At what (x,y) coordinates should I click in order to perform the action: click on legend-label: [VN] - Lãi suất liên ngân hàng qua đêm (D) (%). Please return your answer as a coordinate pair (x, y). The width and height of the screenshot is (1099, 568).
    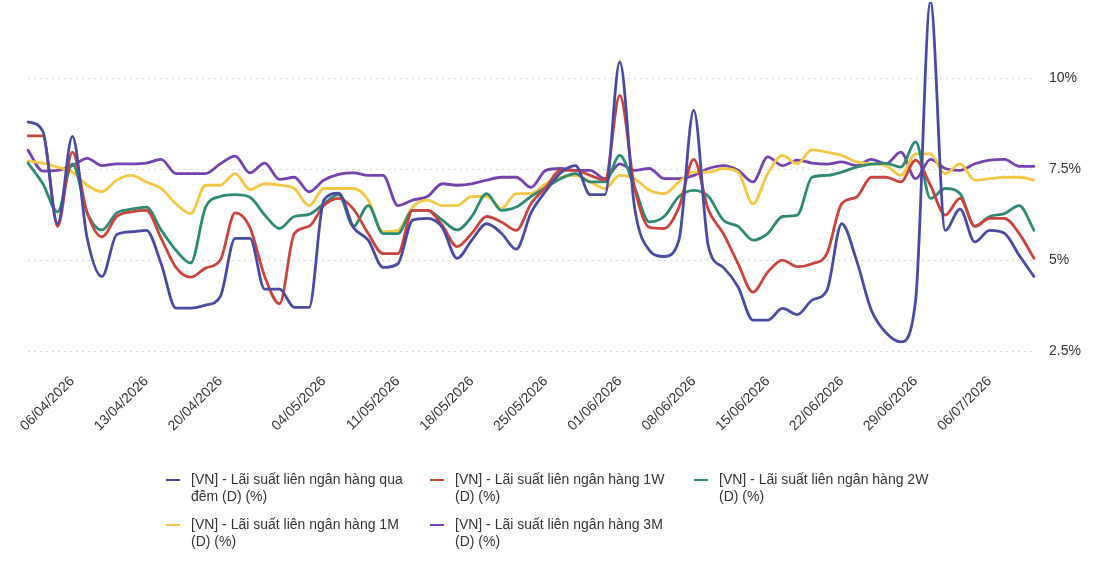
    Looking at the image, I should click on (297, 488).